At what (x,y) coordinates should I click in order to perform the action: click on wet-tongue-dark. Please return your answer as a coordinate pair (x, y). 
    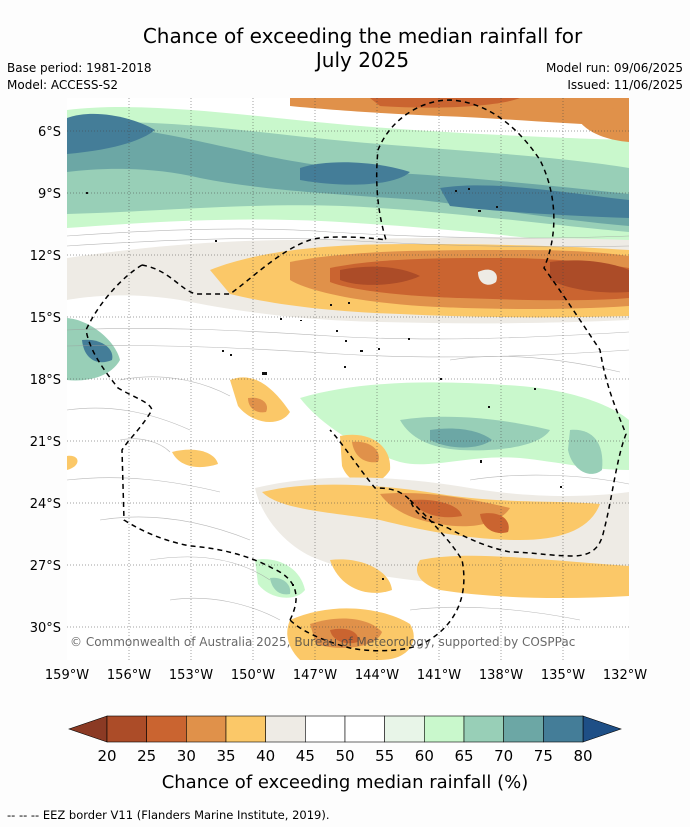
    Looking at the image, I should click on (461, 438).